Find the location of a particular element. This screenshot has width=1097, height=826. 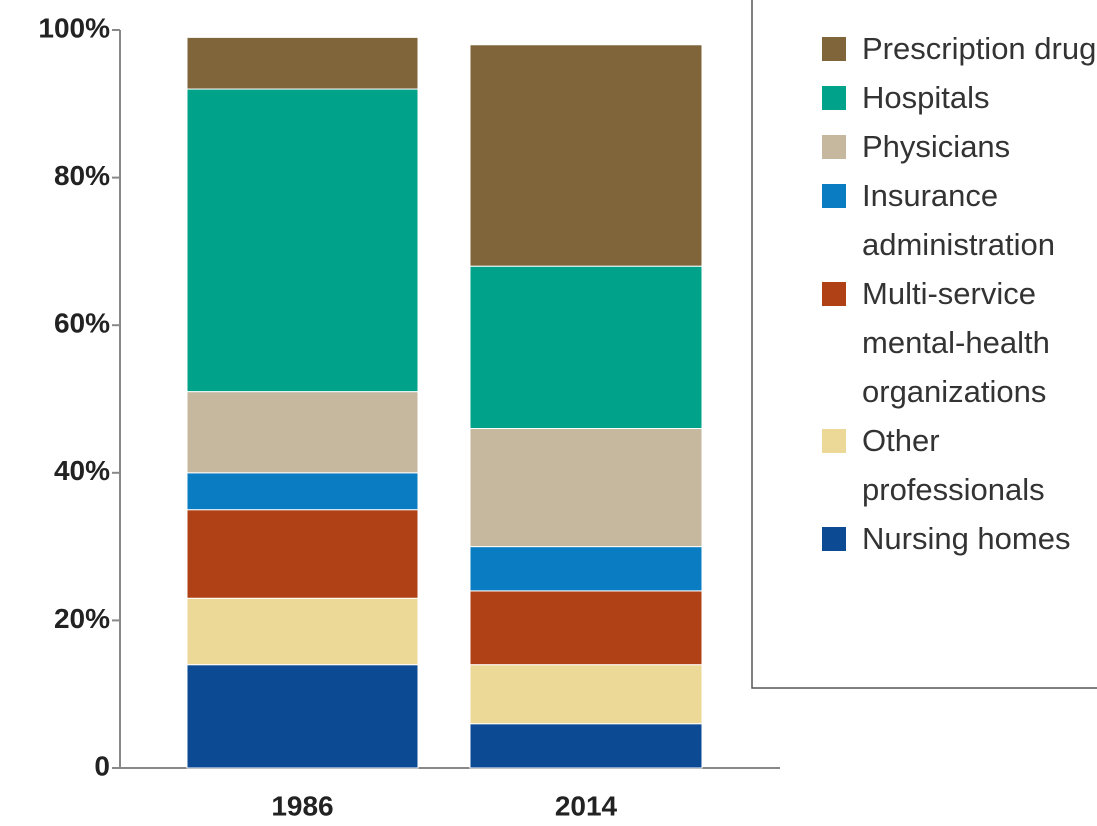

y-tick-label: 40% is located at coordinates (82, 470).